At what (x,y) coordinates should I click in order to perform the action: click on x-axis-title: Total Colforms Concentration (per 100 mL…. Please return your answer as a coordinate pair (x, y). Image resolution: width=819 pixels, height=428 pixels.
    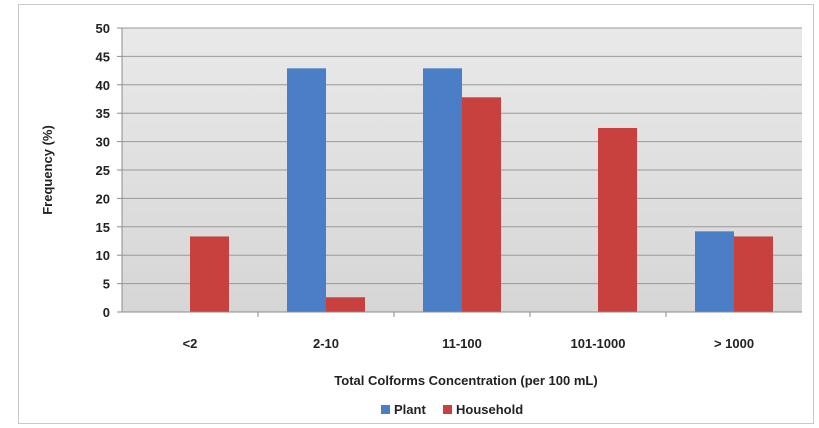
    Looking at the image, I should click on (465, 380).